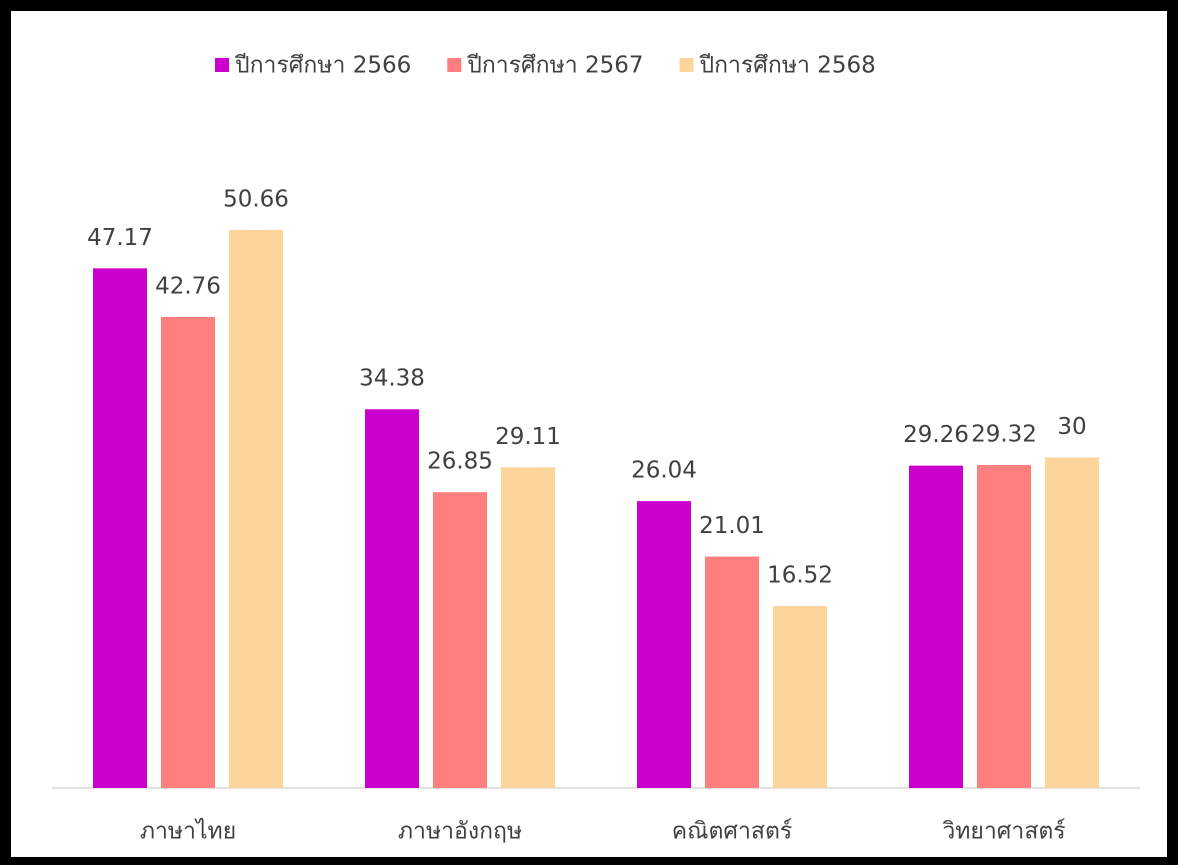 The height and width of the screenshot is (865, 1178). Describe the element at coordinates (1003, 831) in the screenshot. I see `x-tick-label: วิทยาศาสตร์` at that location.